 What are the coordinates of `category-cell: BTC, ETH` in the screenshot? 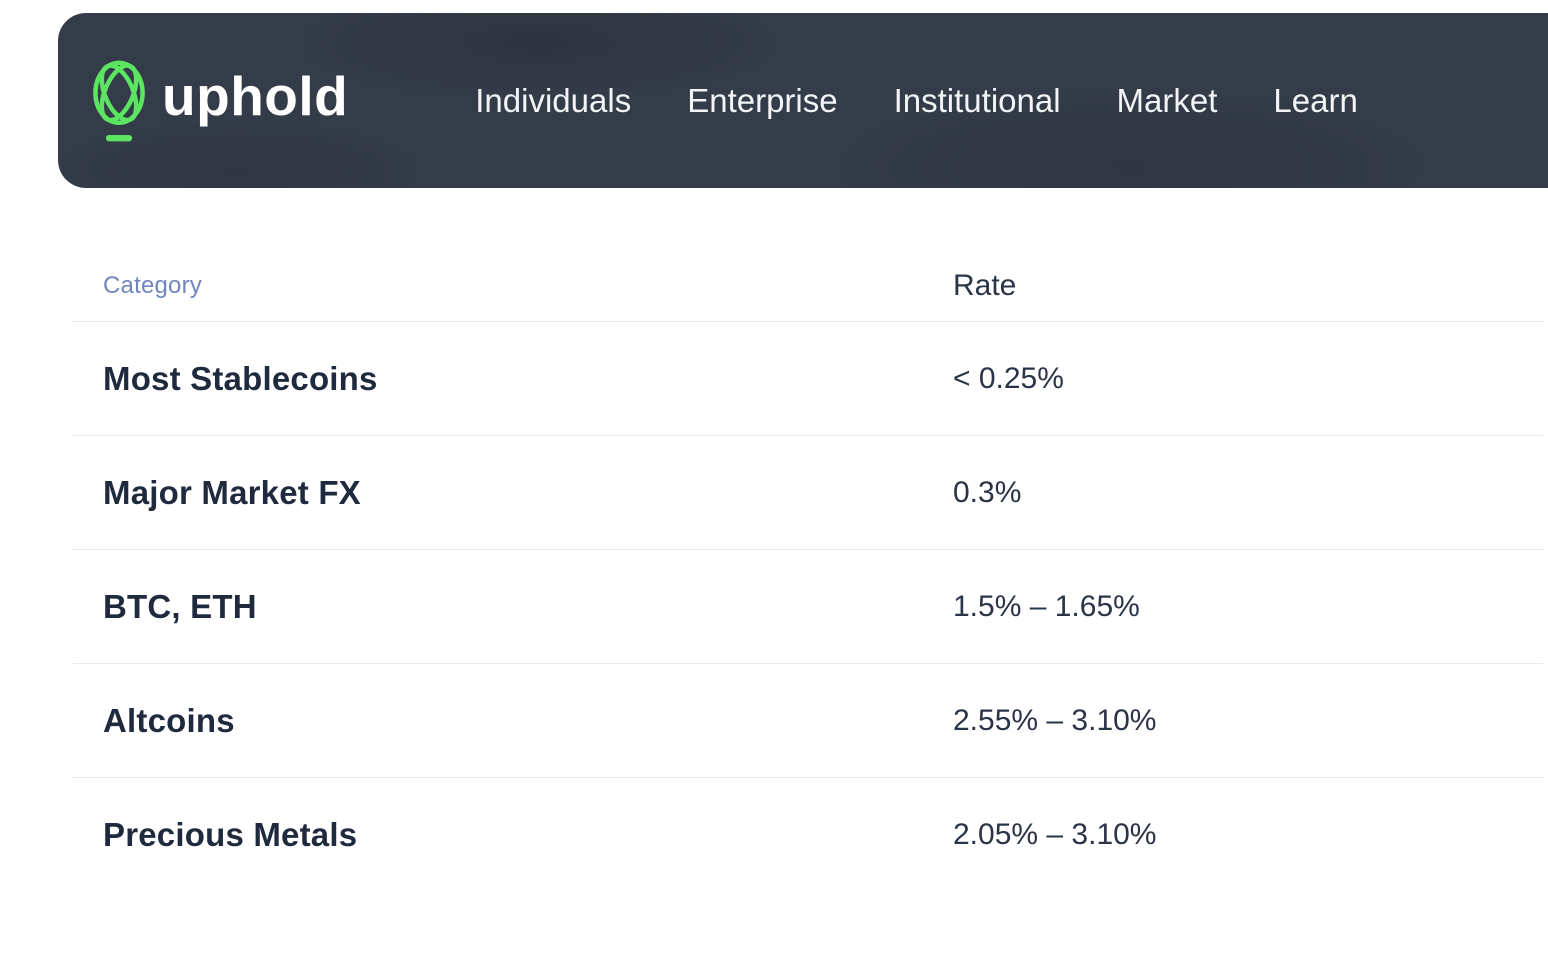 It's located at (180, 606).